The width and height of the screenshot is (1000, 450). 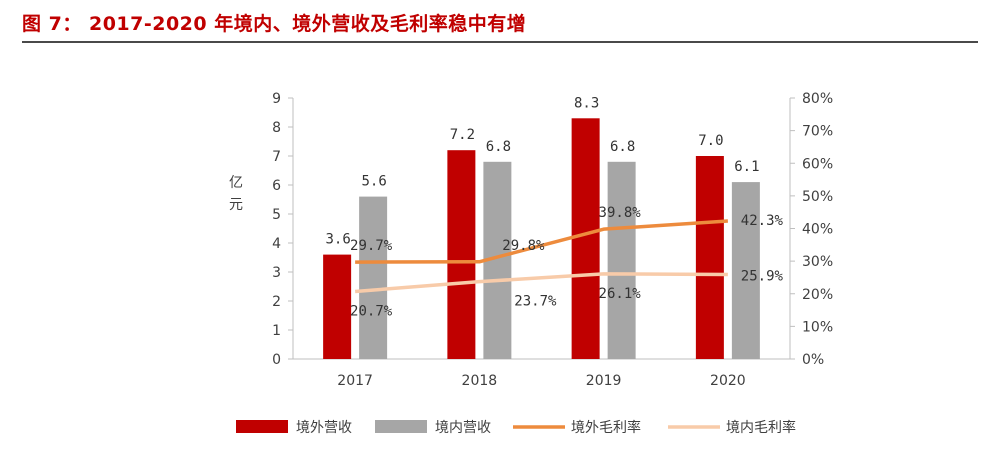 What do you see at coordinates (817, 164) in the screenshot?
I see `y2-tick-label: 60%` at bounding box center [817, 164].